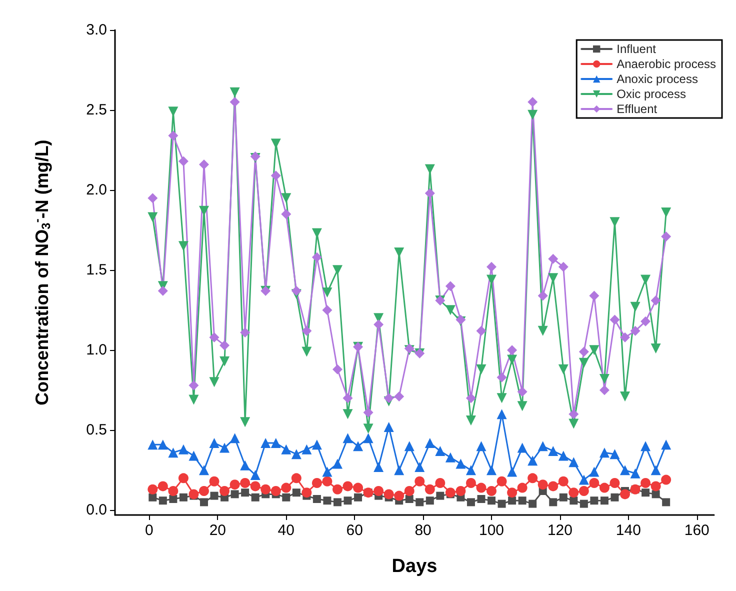 This screenshot has height=591, width=736. Describe the element at coordinates (637, 109) in the screenshot. I see `legend-label: Effluent` at that location.